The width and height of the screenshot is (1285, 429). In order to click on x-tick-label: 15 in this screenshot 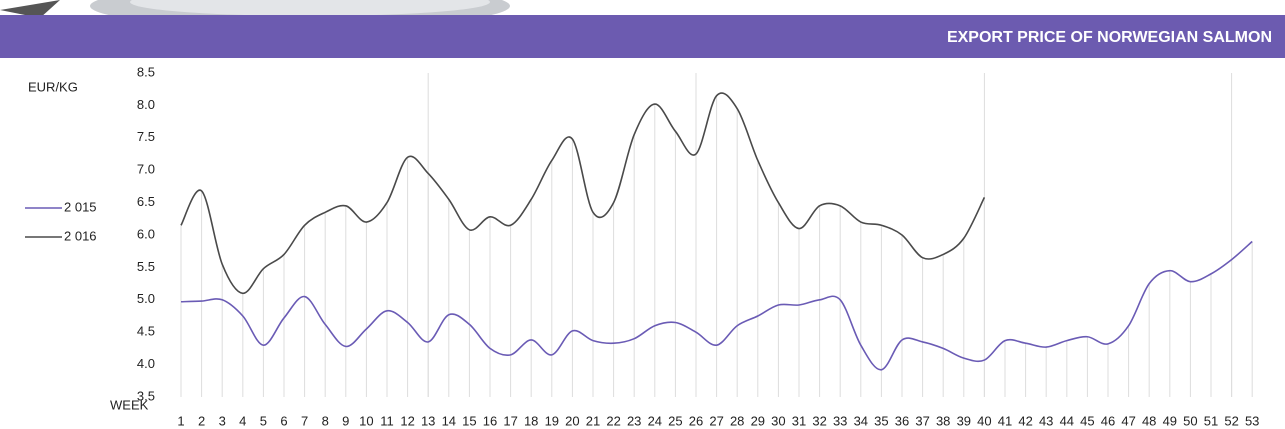, I will do `click(469, 420)`.